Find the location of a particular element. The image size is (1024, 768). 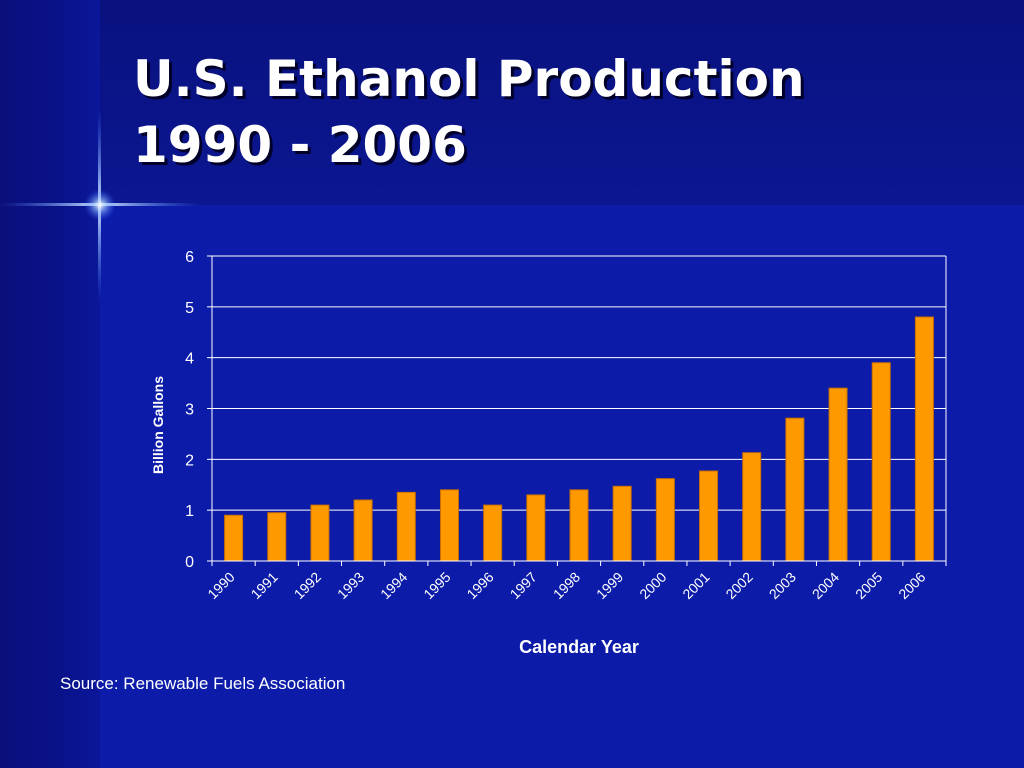

bar-1993 is located at coordinates (363, 530).